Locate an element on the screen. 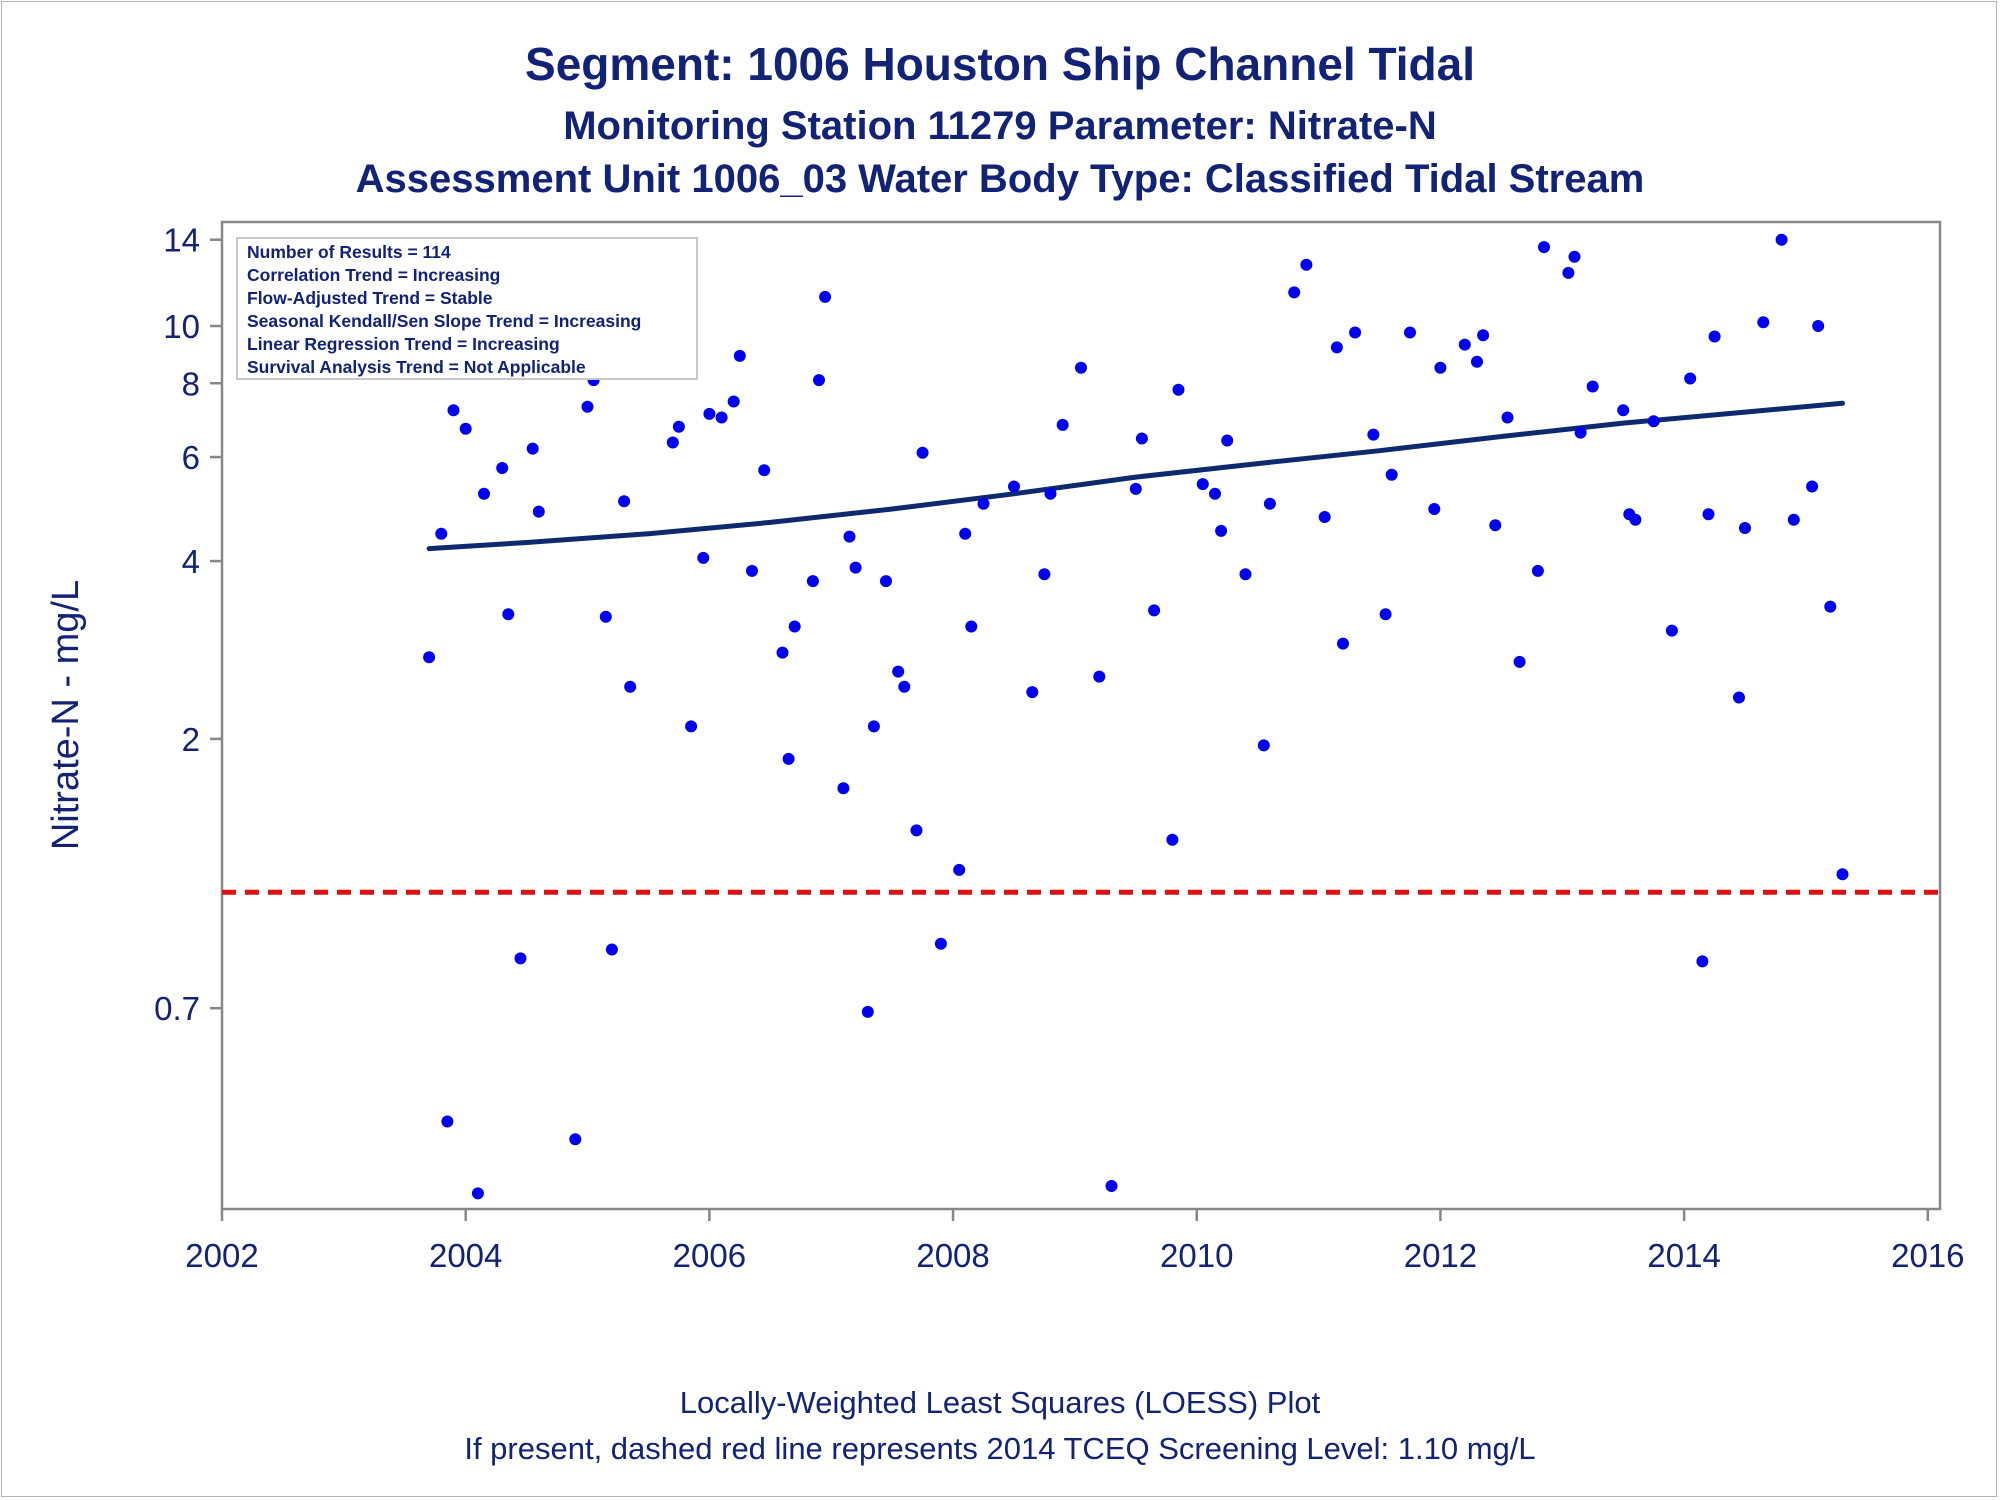 Image resolution: width=2000 pixels, height=1500 pixels. chart-title: Segment: 1006 Houston Ship Channel Tidal is located at coordinates (1000, 64).